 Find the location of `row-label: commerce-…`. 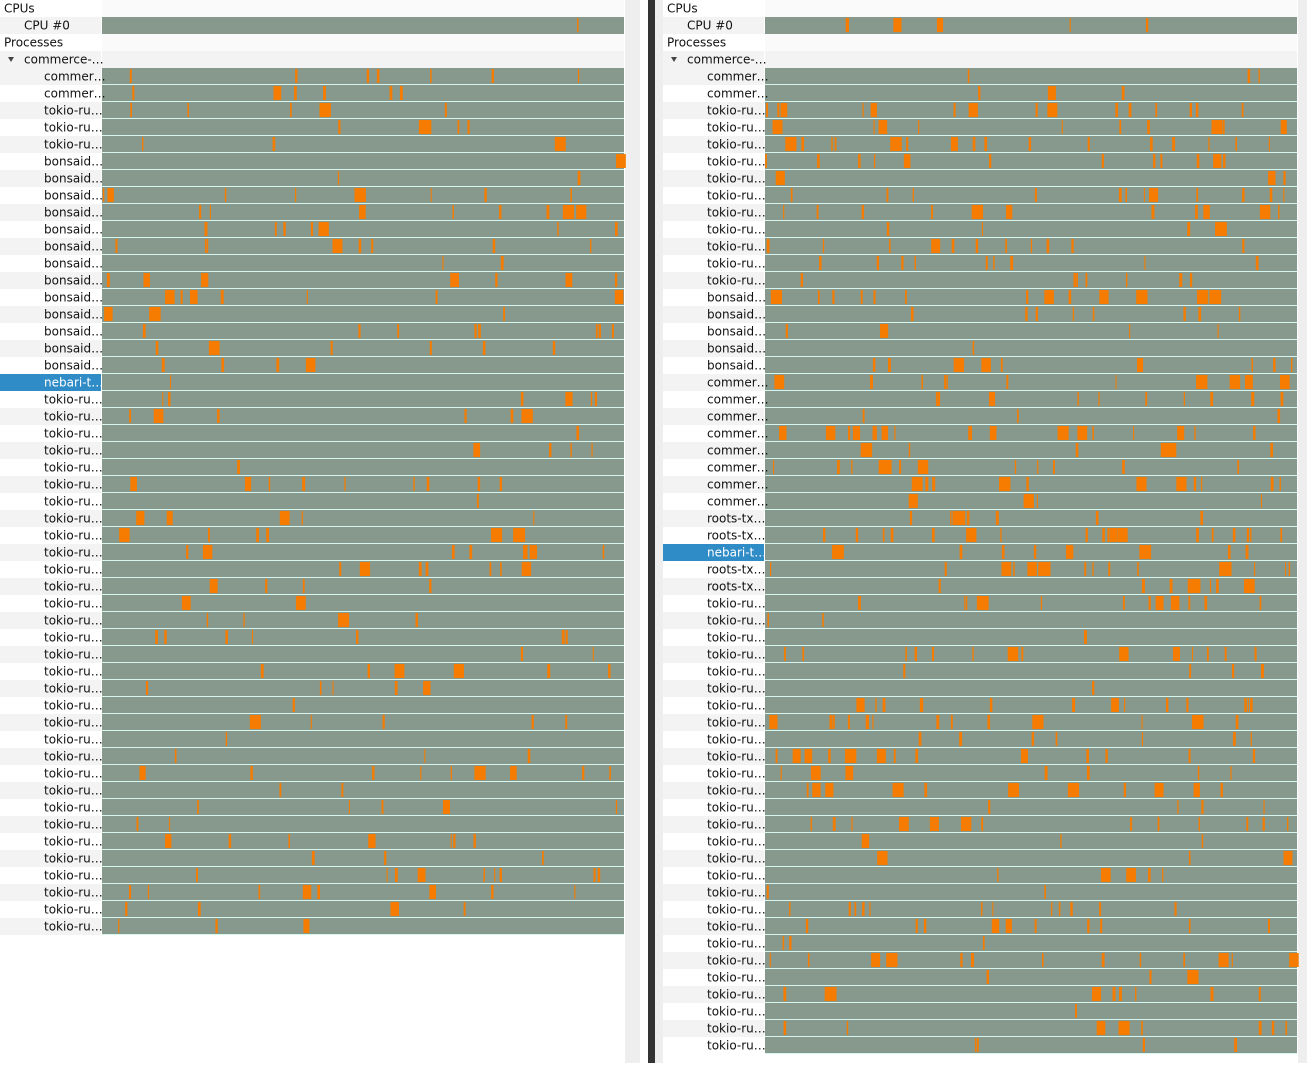

row-label: commerce-… is located at coordinates (727, 60).